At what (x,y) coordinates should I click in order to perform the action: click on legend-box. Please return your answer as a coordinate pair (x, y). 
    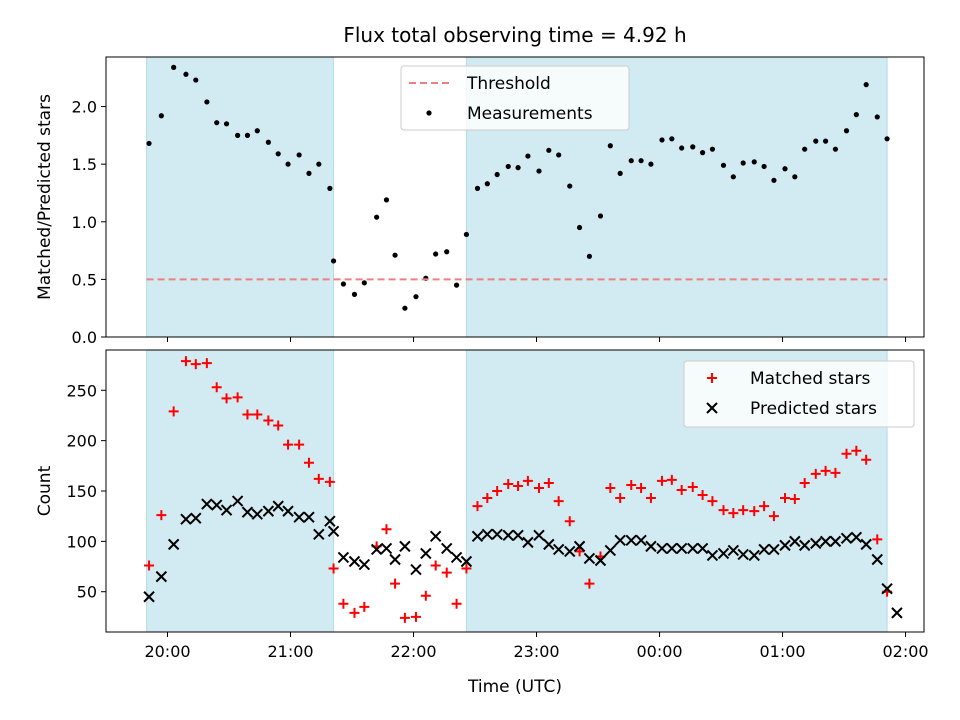
    Looking at the image, I should click on (799, 394).